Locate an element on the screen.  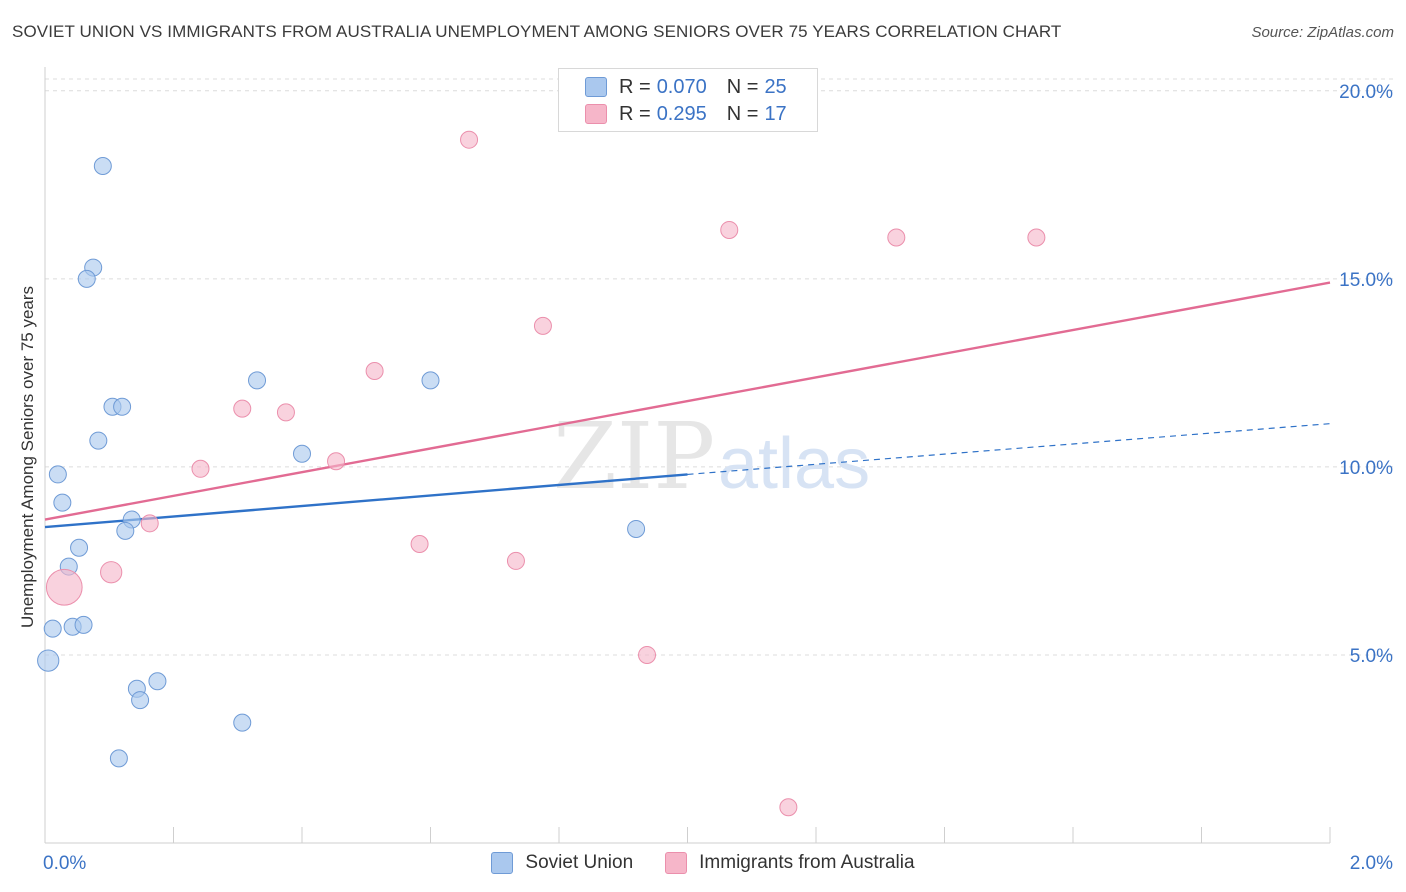
y-axis-label: Unemployment Among Seniors over 75 years is located at coordinates (27, 457).